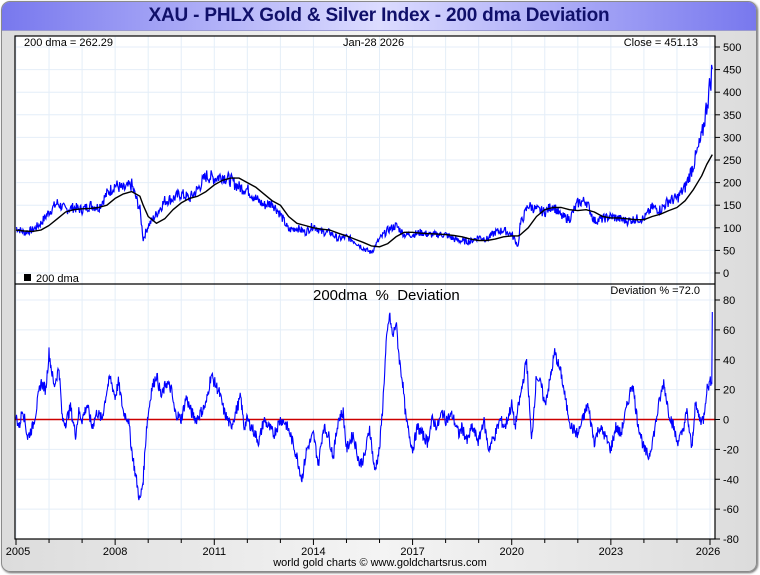  Describe the element at coordinates (708, 552) in the screenshot. I see `x-tick-label: 2026` at that location.